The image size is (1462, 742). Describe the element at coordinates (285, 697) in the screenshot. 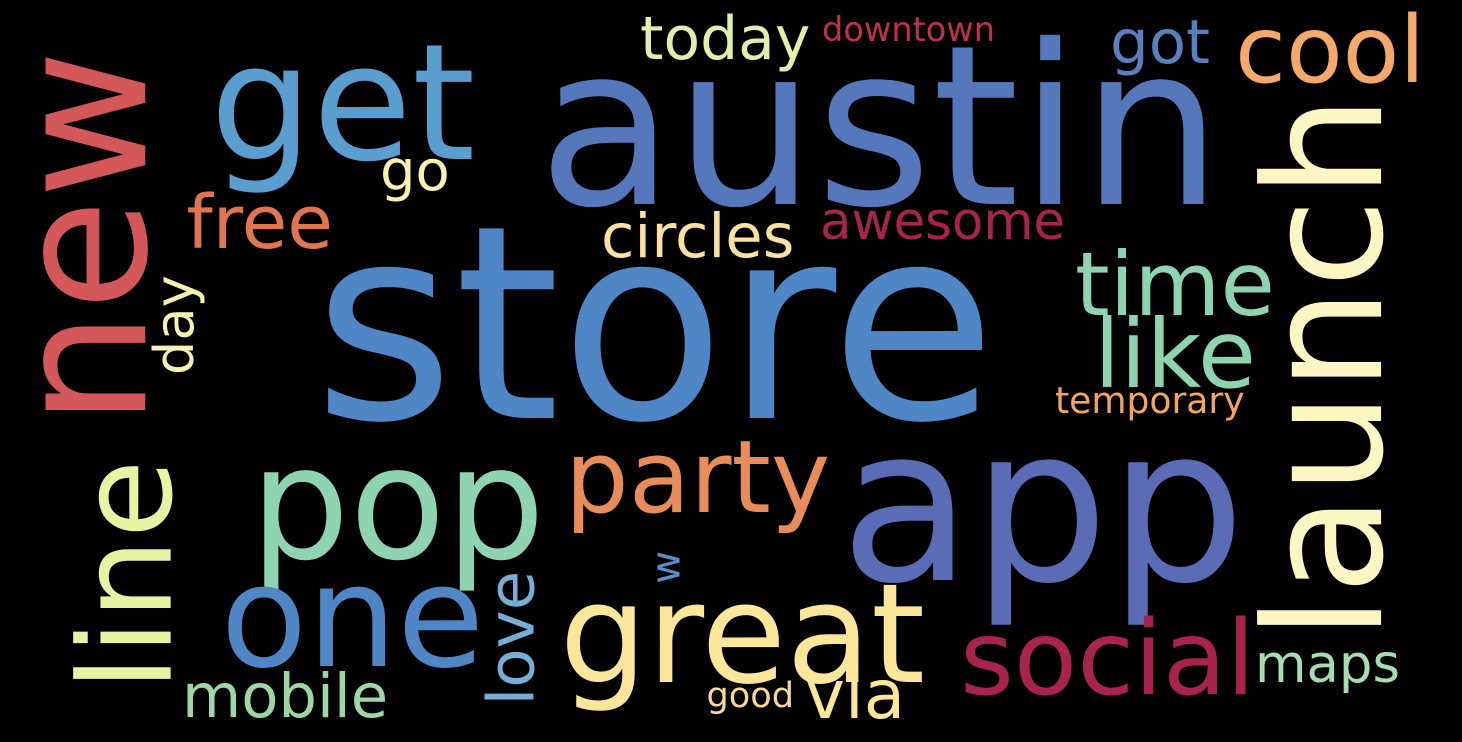

I see `word-mobile: mobile` at that location.